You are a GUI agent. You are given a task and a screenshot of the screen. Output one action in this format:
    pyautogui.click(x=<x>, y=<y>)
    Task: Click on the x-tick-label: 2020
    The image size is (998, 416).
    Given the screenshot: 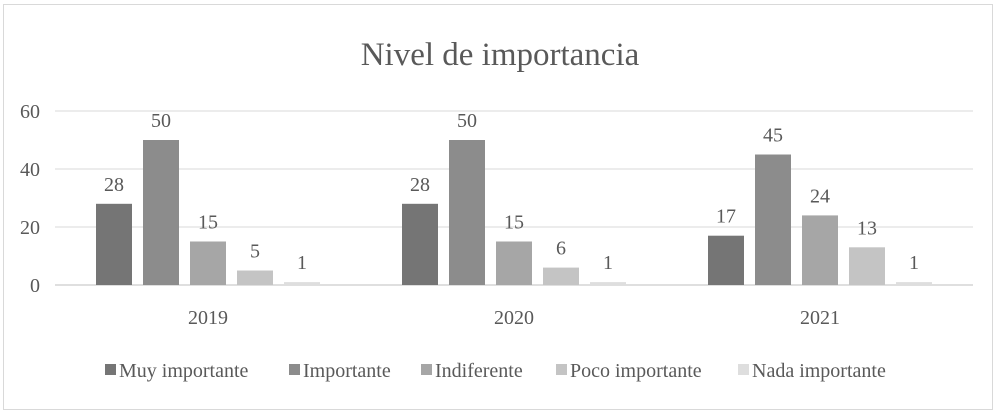 What is the action you would take?
    pyautogui.click(x=514, y=318)
    